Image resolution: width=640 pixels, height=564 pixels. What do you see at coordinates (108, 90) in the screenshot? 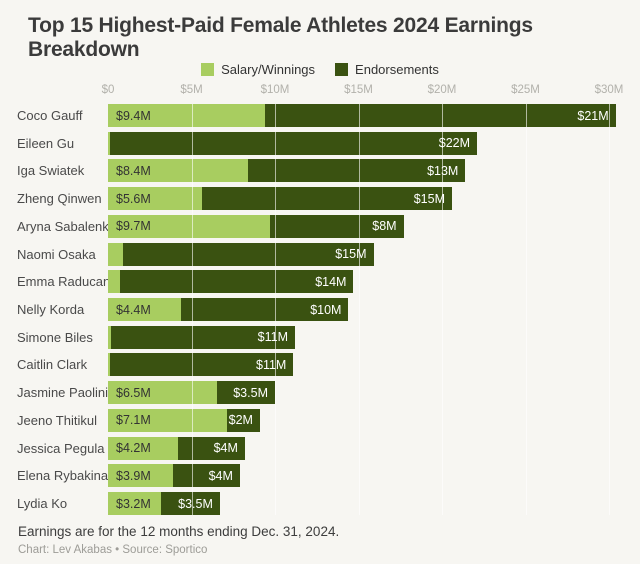
I see `x-axis-tick-label: $0` at bounding box center [108, 90].